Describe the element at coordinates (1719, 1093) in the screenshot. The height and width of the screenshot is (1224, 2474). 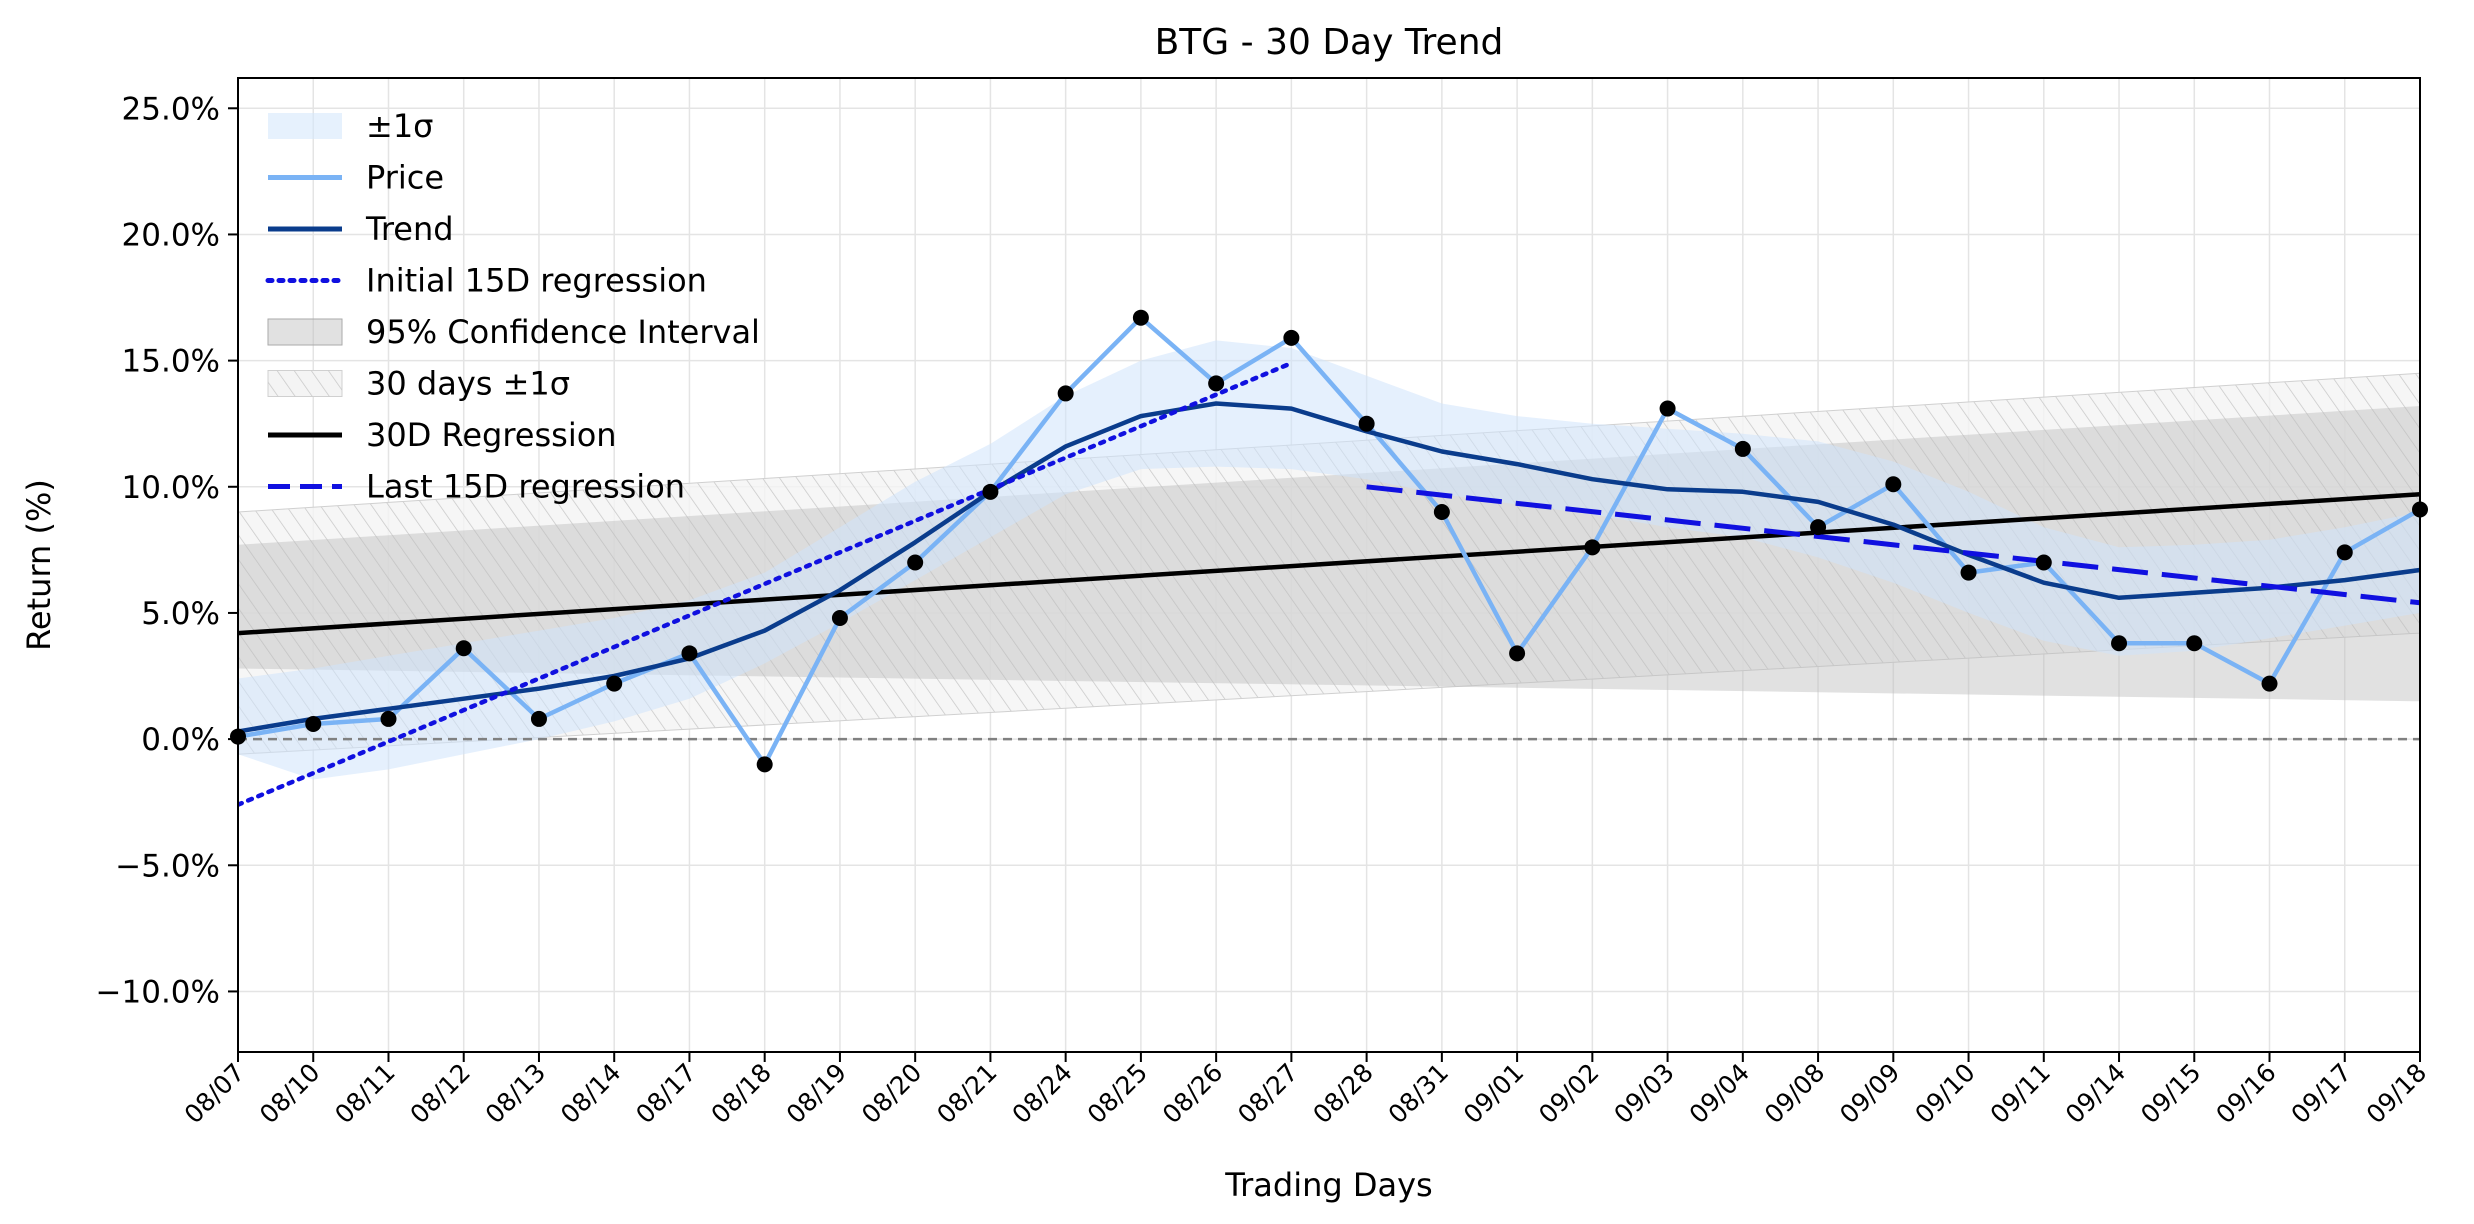
I see `x-tick-label: 09/04` at that location.